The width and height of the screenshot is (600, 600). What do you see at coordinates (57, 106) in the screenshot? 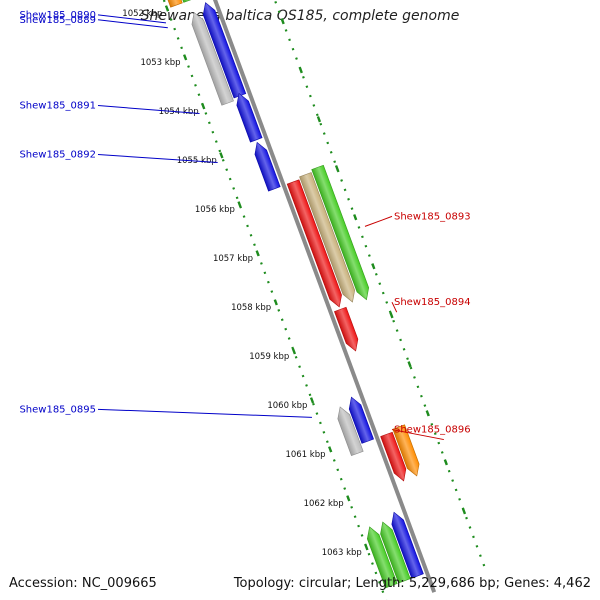
I see `gene-label: Shew185_0891` at bounding box center [57, 106].